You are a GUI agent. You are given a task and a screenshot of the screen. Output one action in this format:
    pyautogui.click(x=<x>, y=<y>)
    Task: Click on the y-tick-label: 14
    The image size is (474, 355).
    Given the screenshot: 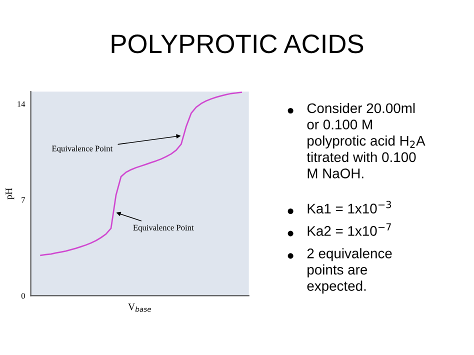 What is the action you would take?
    pyautogui.click(x=22, y=104)
    